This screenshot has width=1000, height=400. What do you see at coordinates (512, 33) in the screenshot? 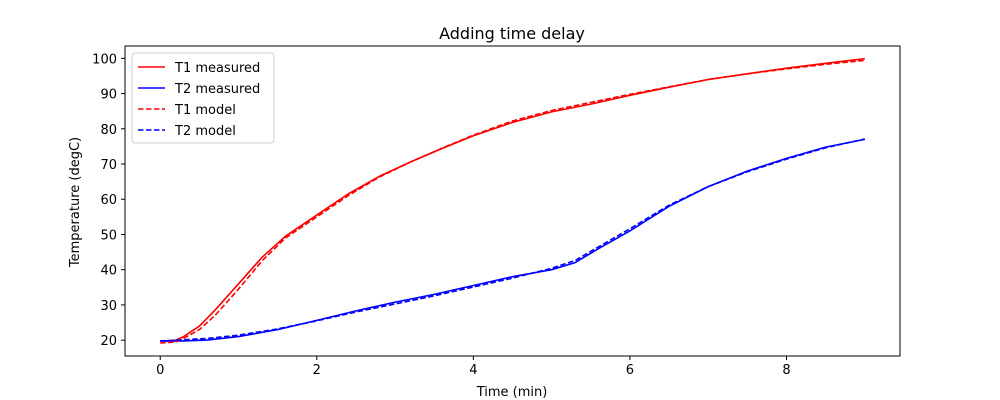
I see `chart-title: Adding time delay` at bounding box center [512, 33].